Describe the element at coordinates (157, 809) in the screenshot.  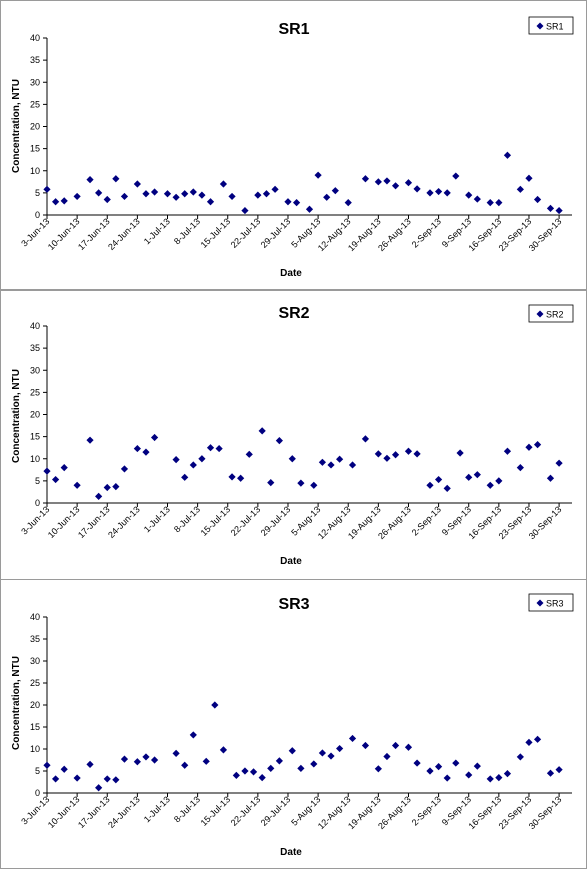
I see `x-tick-label: 1-Jul-13` at that location.